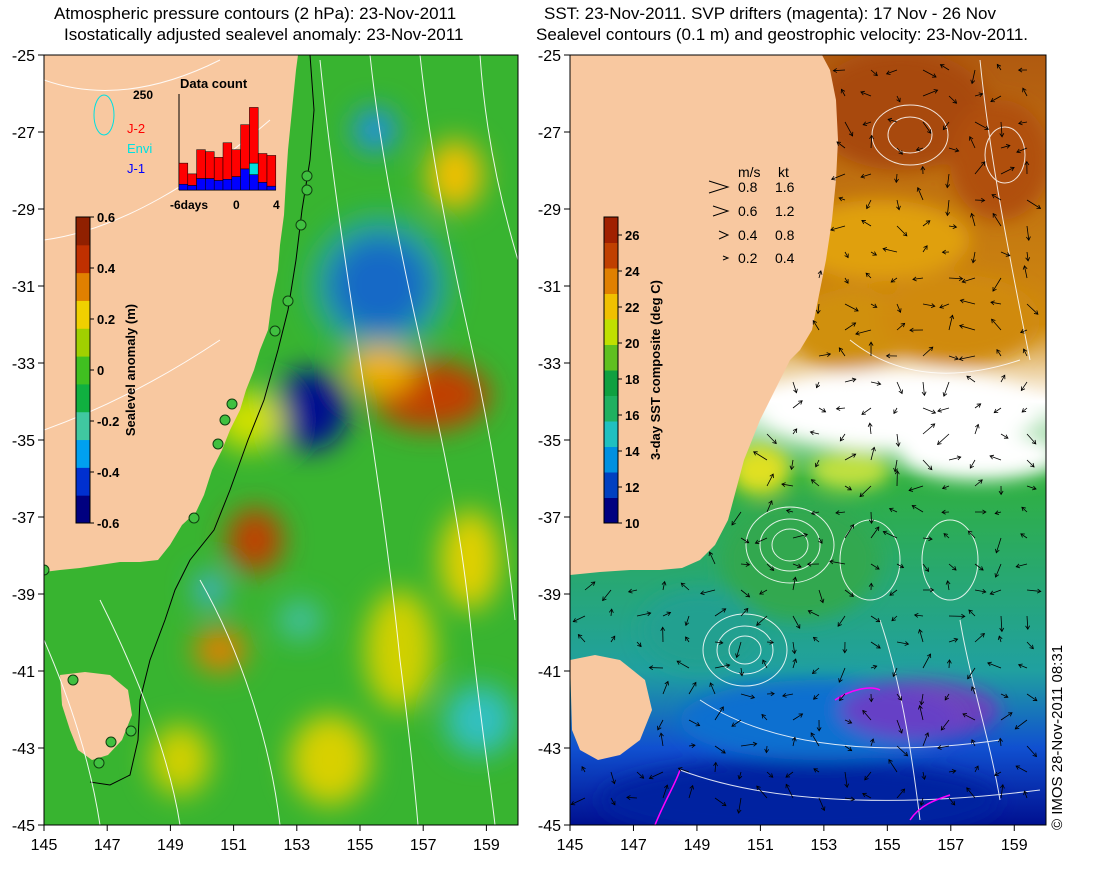 Image resolution: width=1100 pixels, height=870 pixels. I want to click on velocity-legend-ms-header: m/s, so click(749, 172).